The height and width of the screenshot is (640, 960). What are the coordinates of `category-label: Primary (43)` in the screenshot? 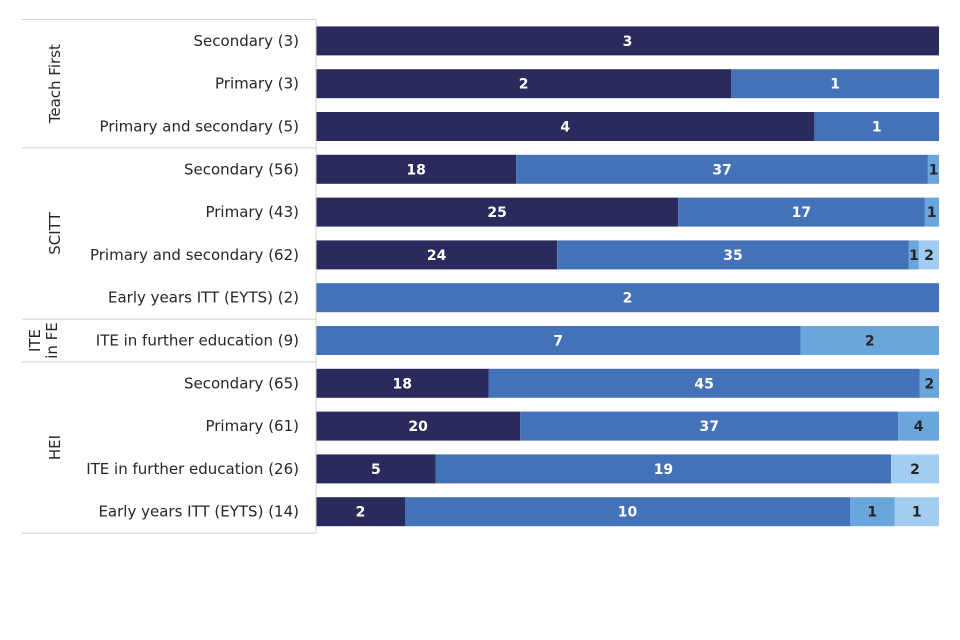 It's located at (252, 212).